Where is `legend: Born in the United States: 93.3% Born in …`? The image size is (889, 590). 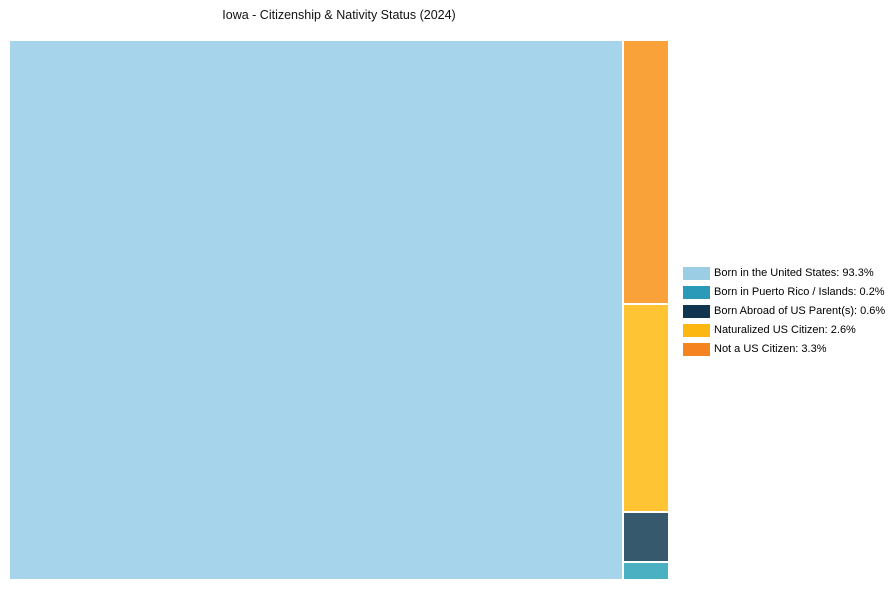 legend: Born in the United States: 93.3% Born in … is located at coordinates (784, 311).